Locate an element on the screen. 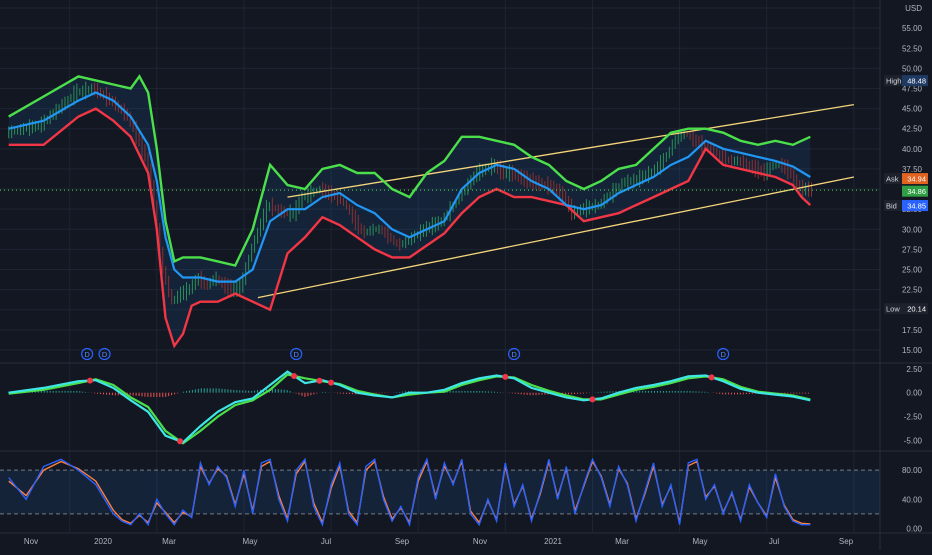  price-tick-label: 27.50 is located at coordinates (912, 249).